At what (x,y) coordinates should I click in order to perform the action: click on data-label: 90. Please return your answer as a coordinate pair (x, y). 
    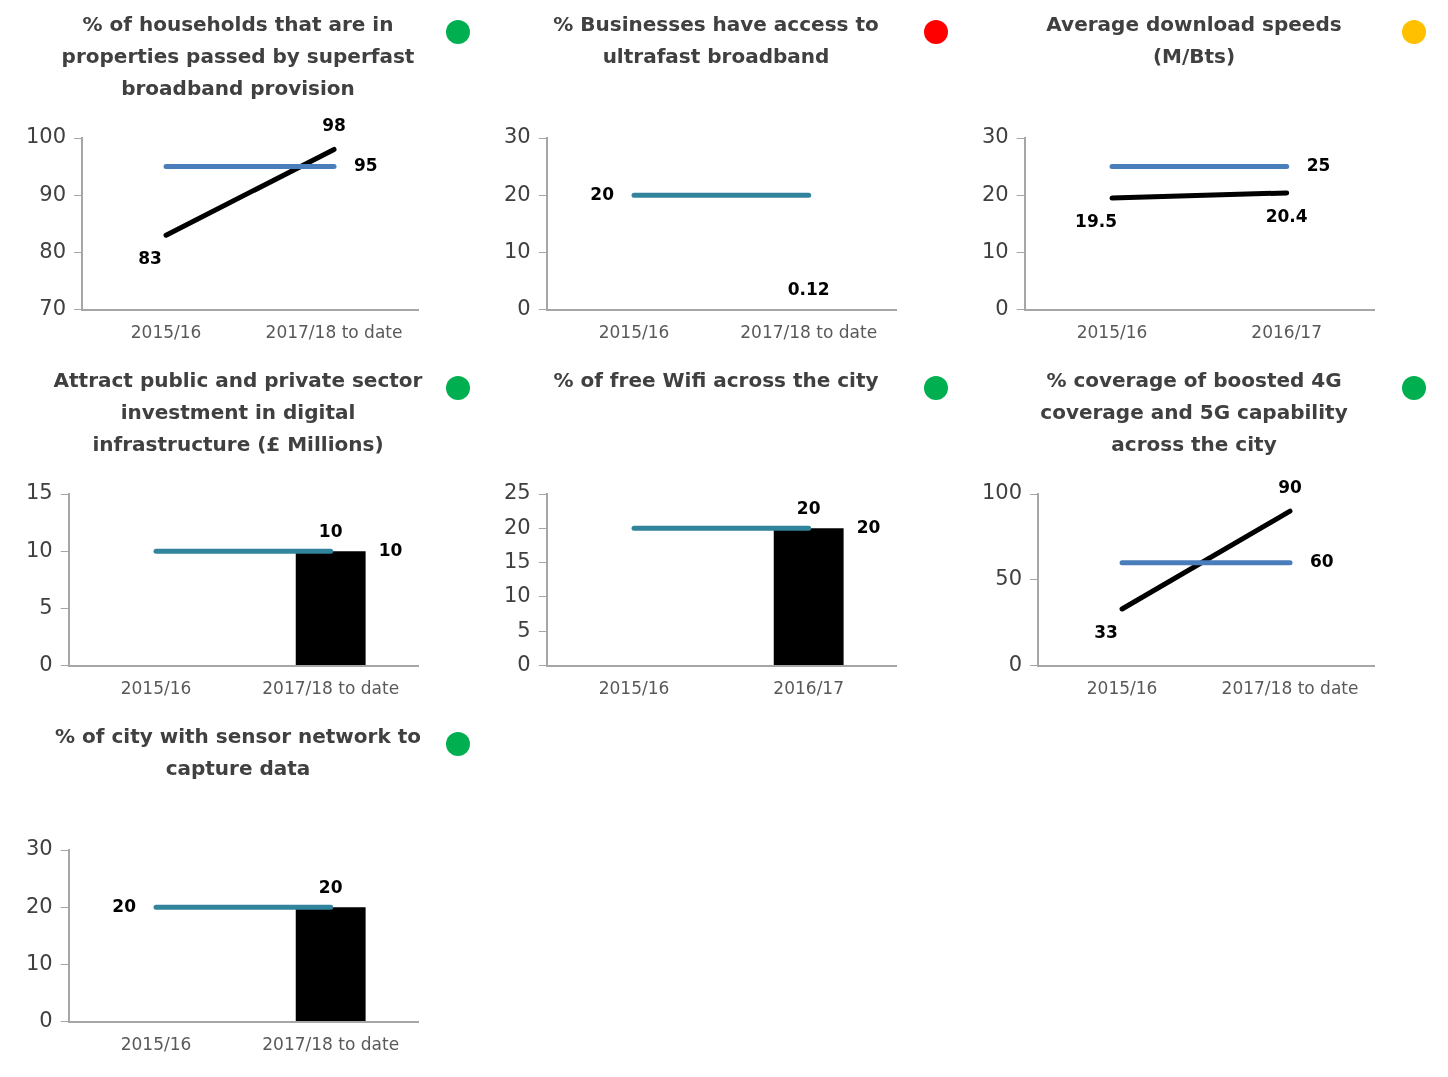
    Looking at the image, I should click on (1290, 487).